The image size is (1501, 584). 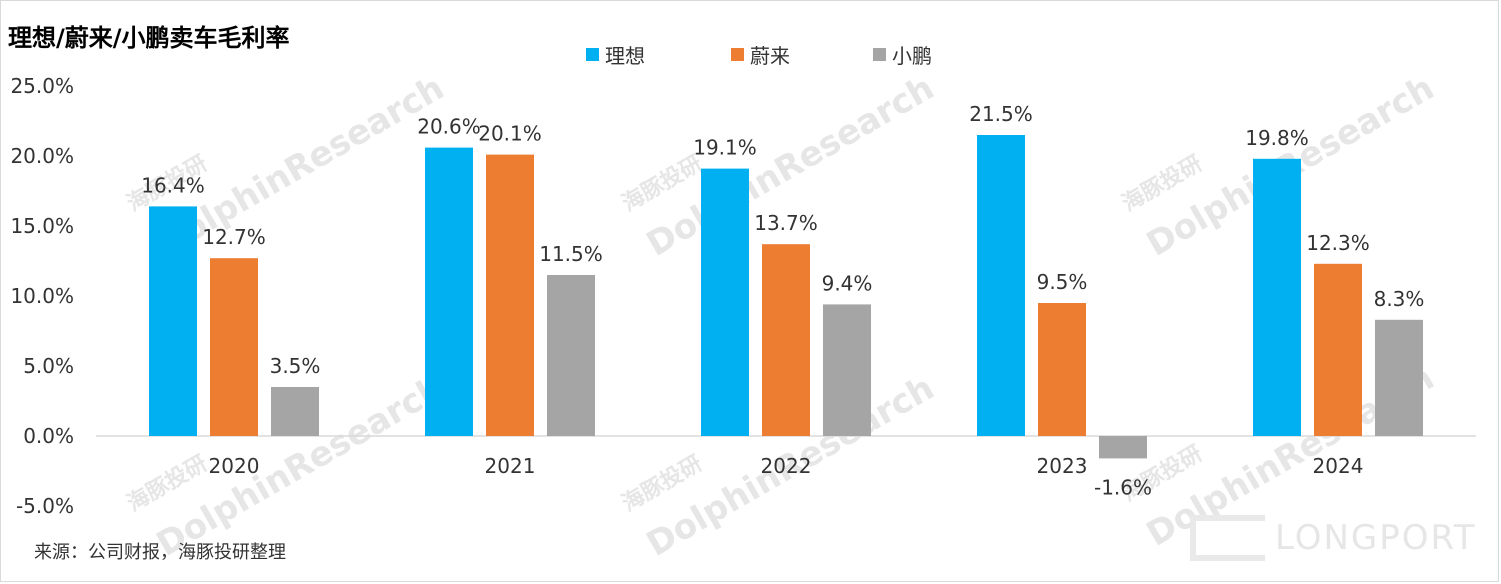 I want to click on data-label: 16.4%, so click(x=173, y=185).